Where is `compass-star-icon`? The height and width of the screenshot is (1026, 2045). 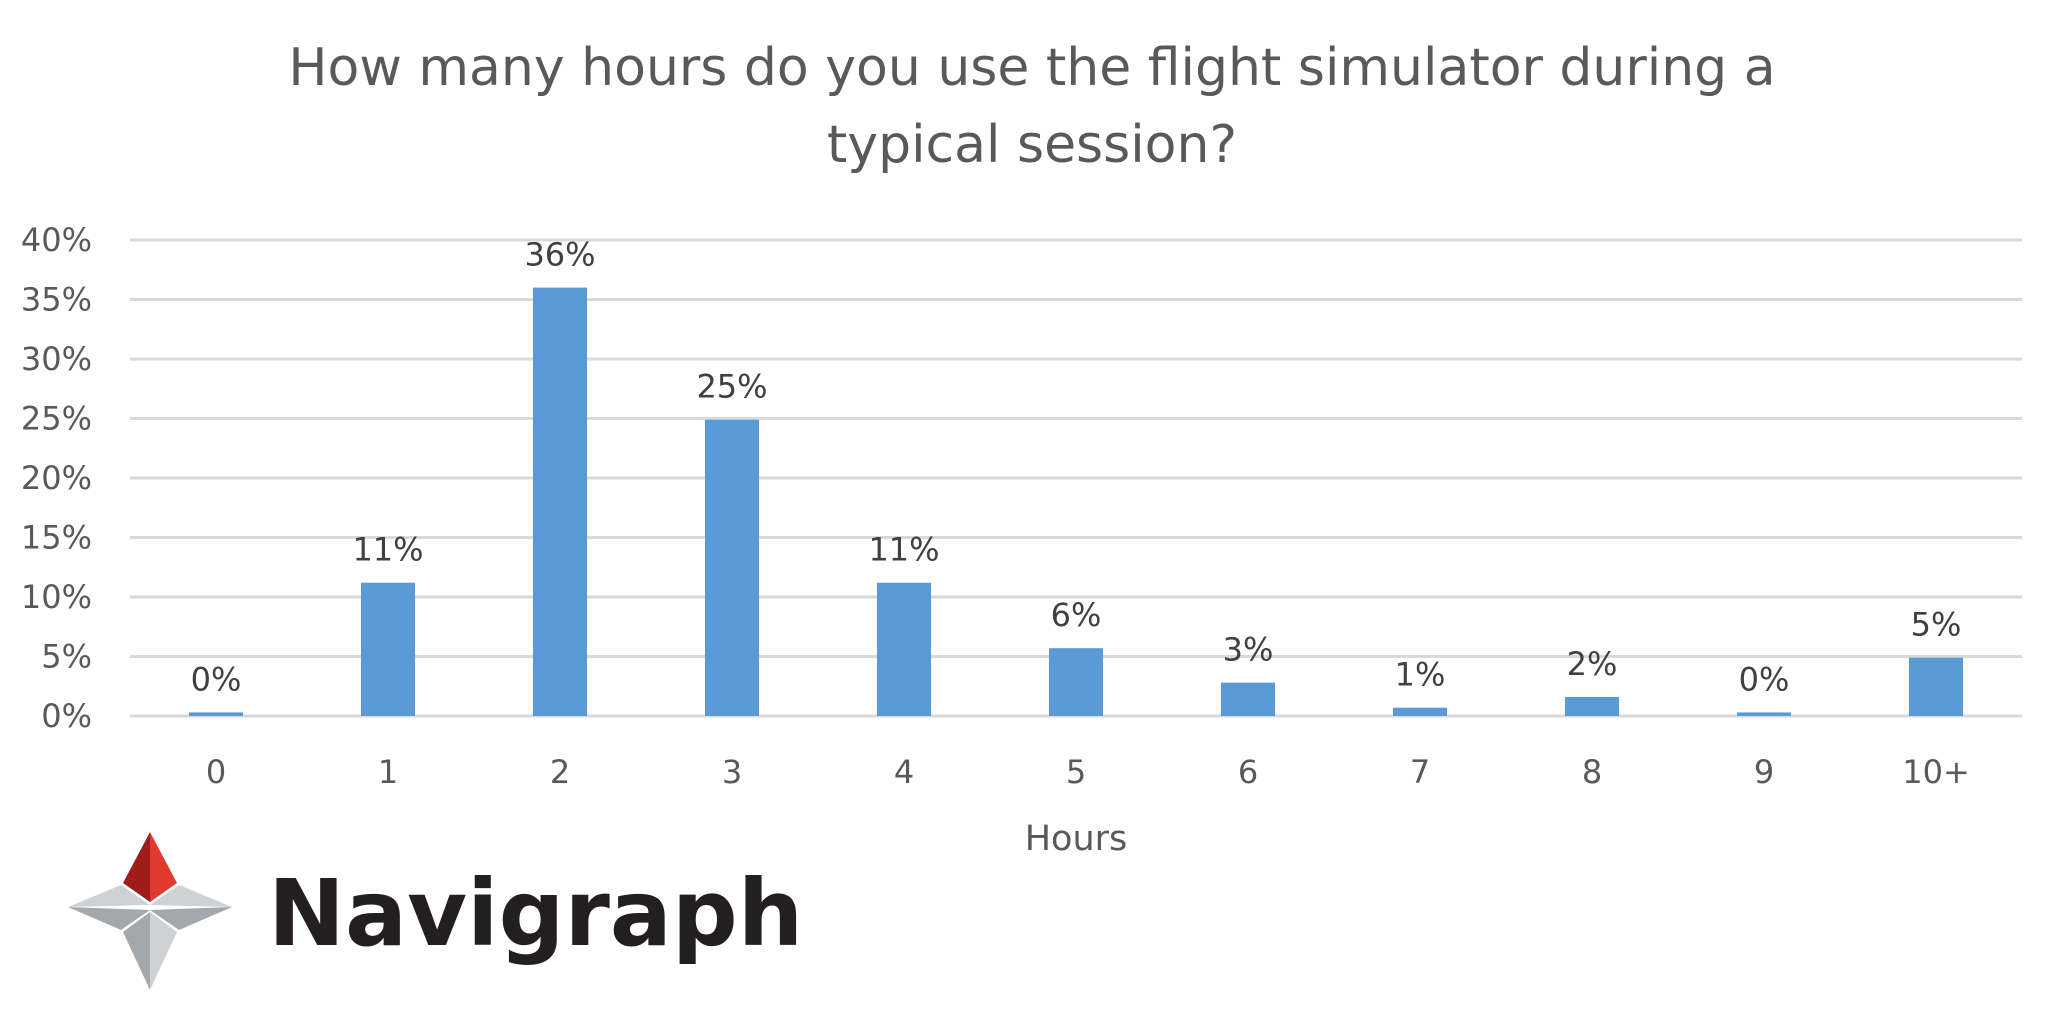
compass-star-icon is located at coordinates (150, 911).